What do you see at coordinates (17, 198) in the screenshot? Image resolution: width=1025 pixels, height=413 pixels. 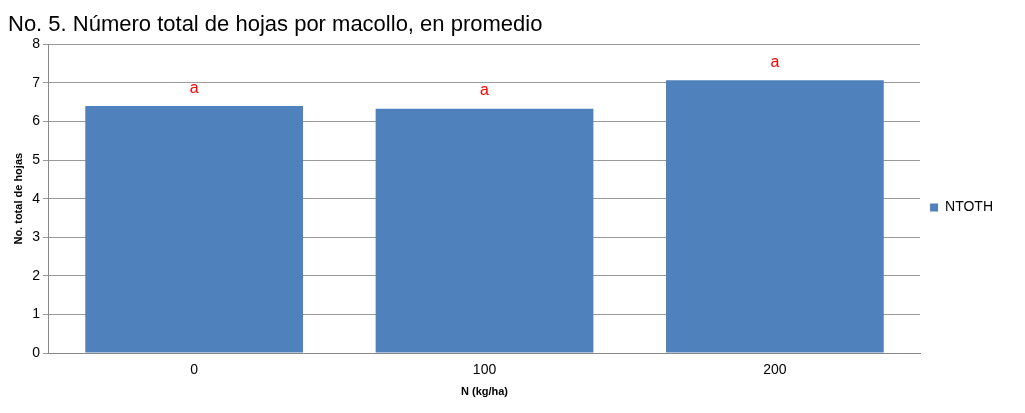 I see `y-axis-title: No. total de hojas` at bounding box center [17, 198].